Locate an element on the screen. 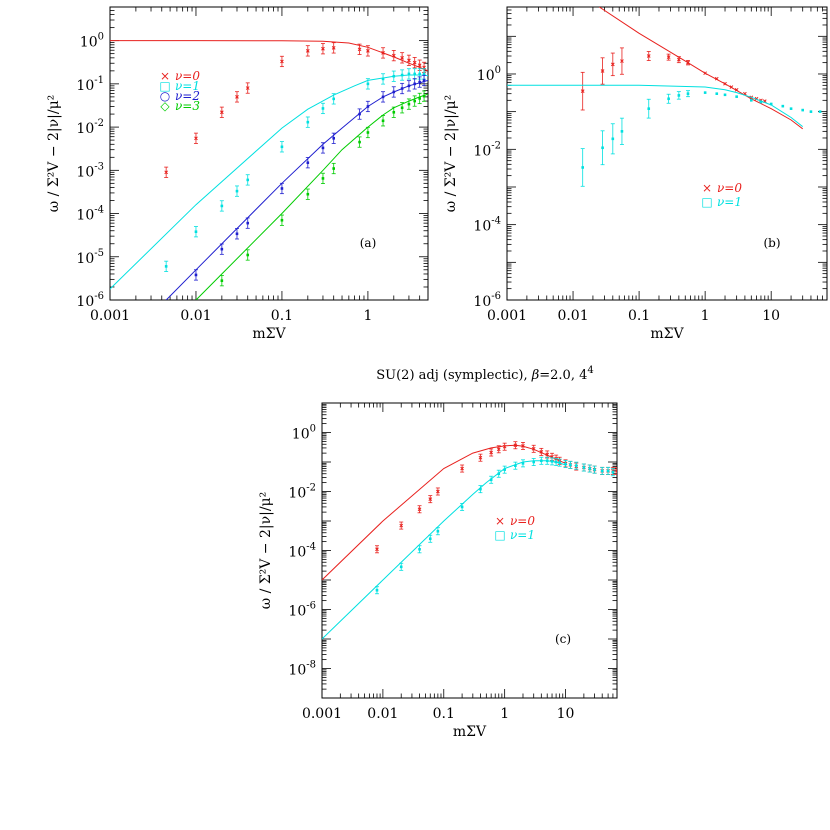 The height and width of the screenshot is (830, 830). panel-label: (b) is located at coordinates (771, 243).